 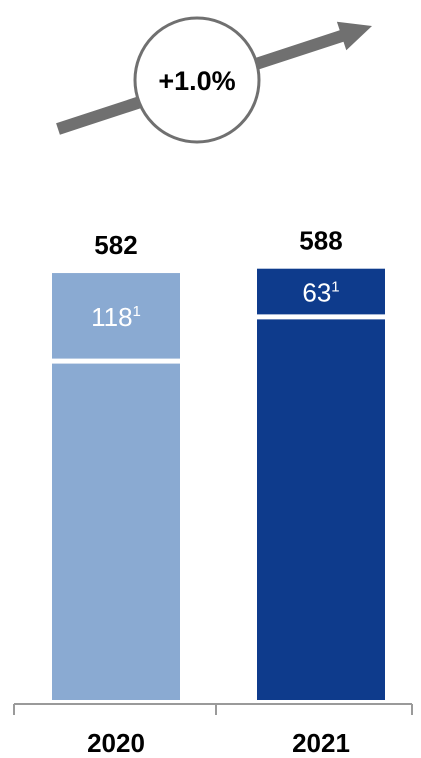 I want to click on total-label-2021: 588, so click(x=320, y=241).